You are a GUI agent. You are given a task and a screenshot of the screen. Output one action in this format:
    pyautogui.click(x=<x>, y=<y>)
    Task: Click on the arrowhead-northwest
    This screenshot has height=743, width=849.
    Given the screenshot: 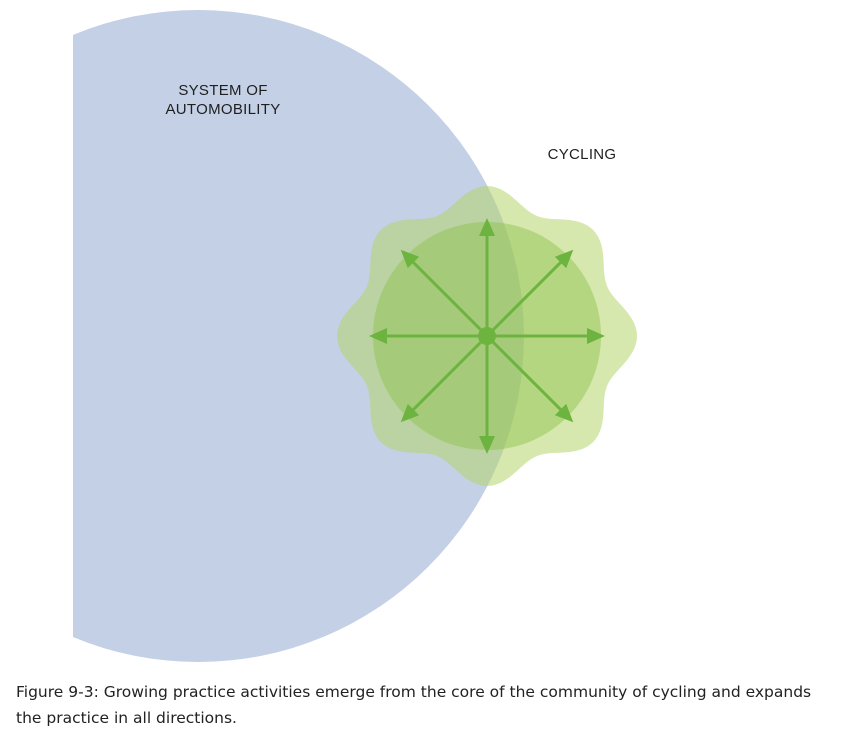 What is the action you would take?
    pyautogui.click(x=410, y=259)
    